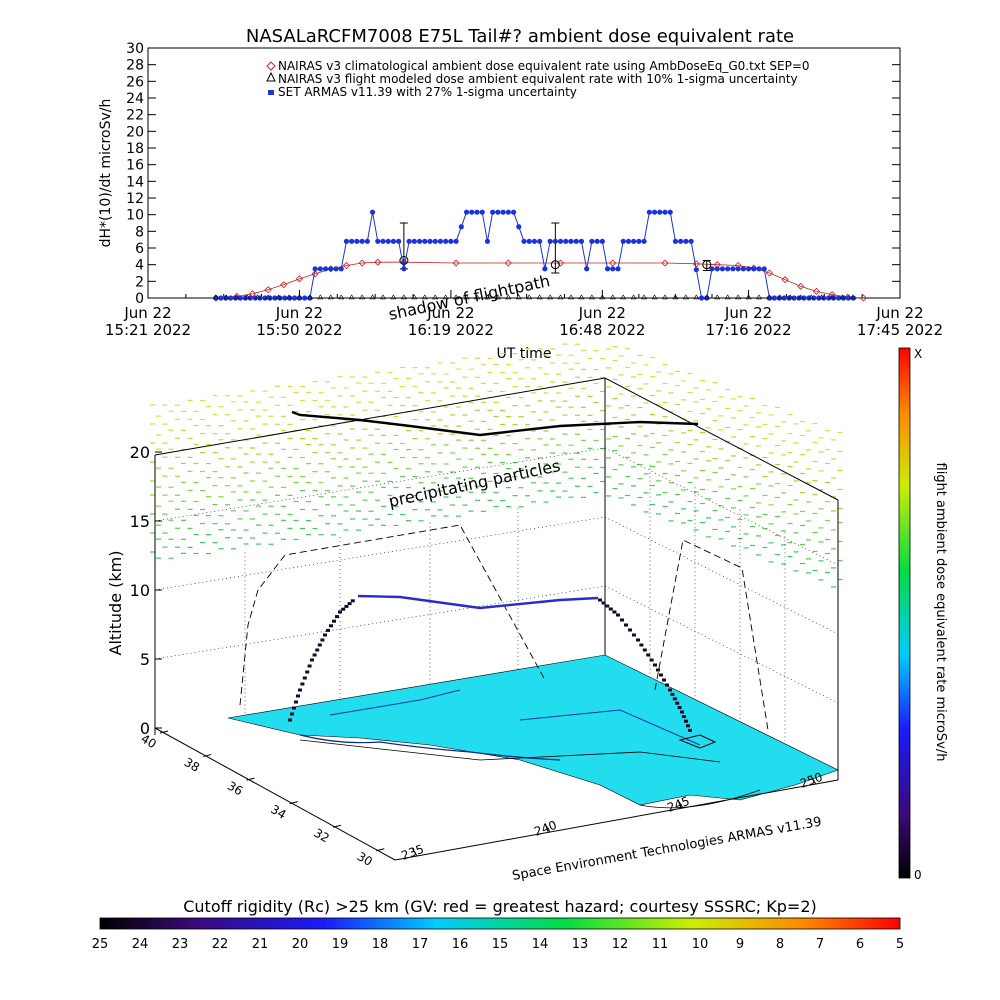 The width and height of the screenshot is (1000, 1000). What do you see at coordinates (860, 944) in the screenshot?
I see `colorbar-tick-label: 6` at bounding box center [860, 944].